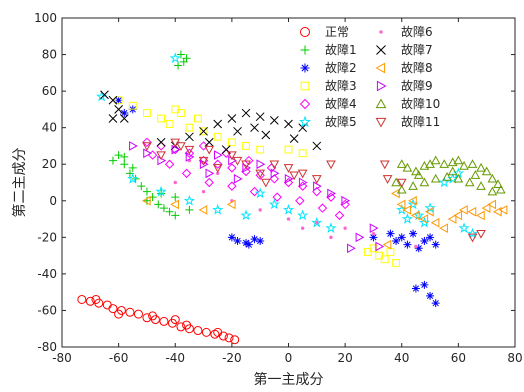 The image size is (524, 392). I want to click on y-tick-label: 60, so click(49, 91).